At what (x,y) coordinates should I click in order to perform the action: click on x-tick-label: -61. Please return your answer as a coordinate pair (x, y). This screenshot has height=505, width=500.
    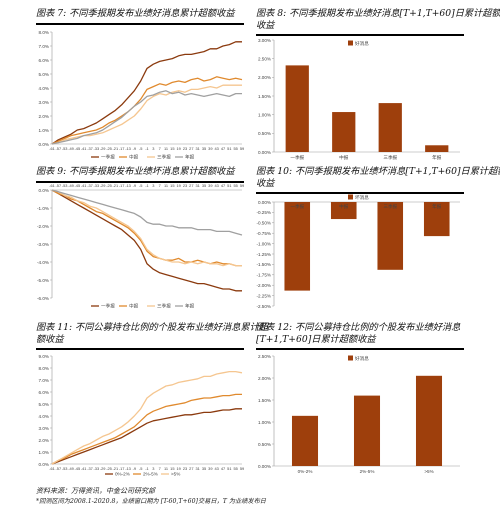
    Looking at the image, I should click on (52, 148).